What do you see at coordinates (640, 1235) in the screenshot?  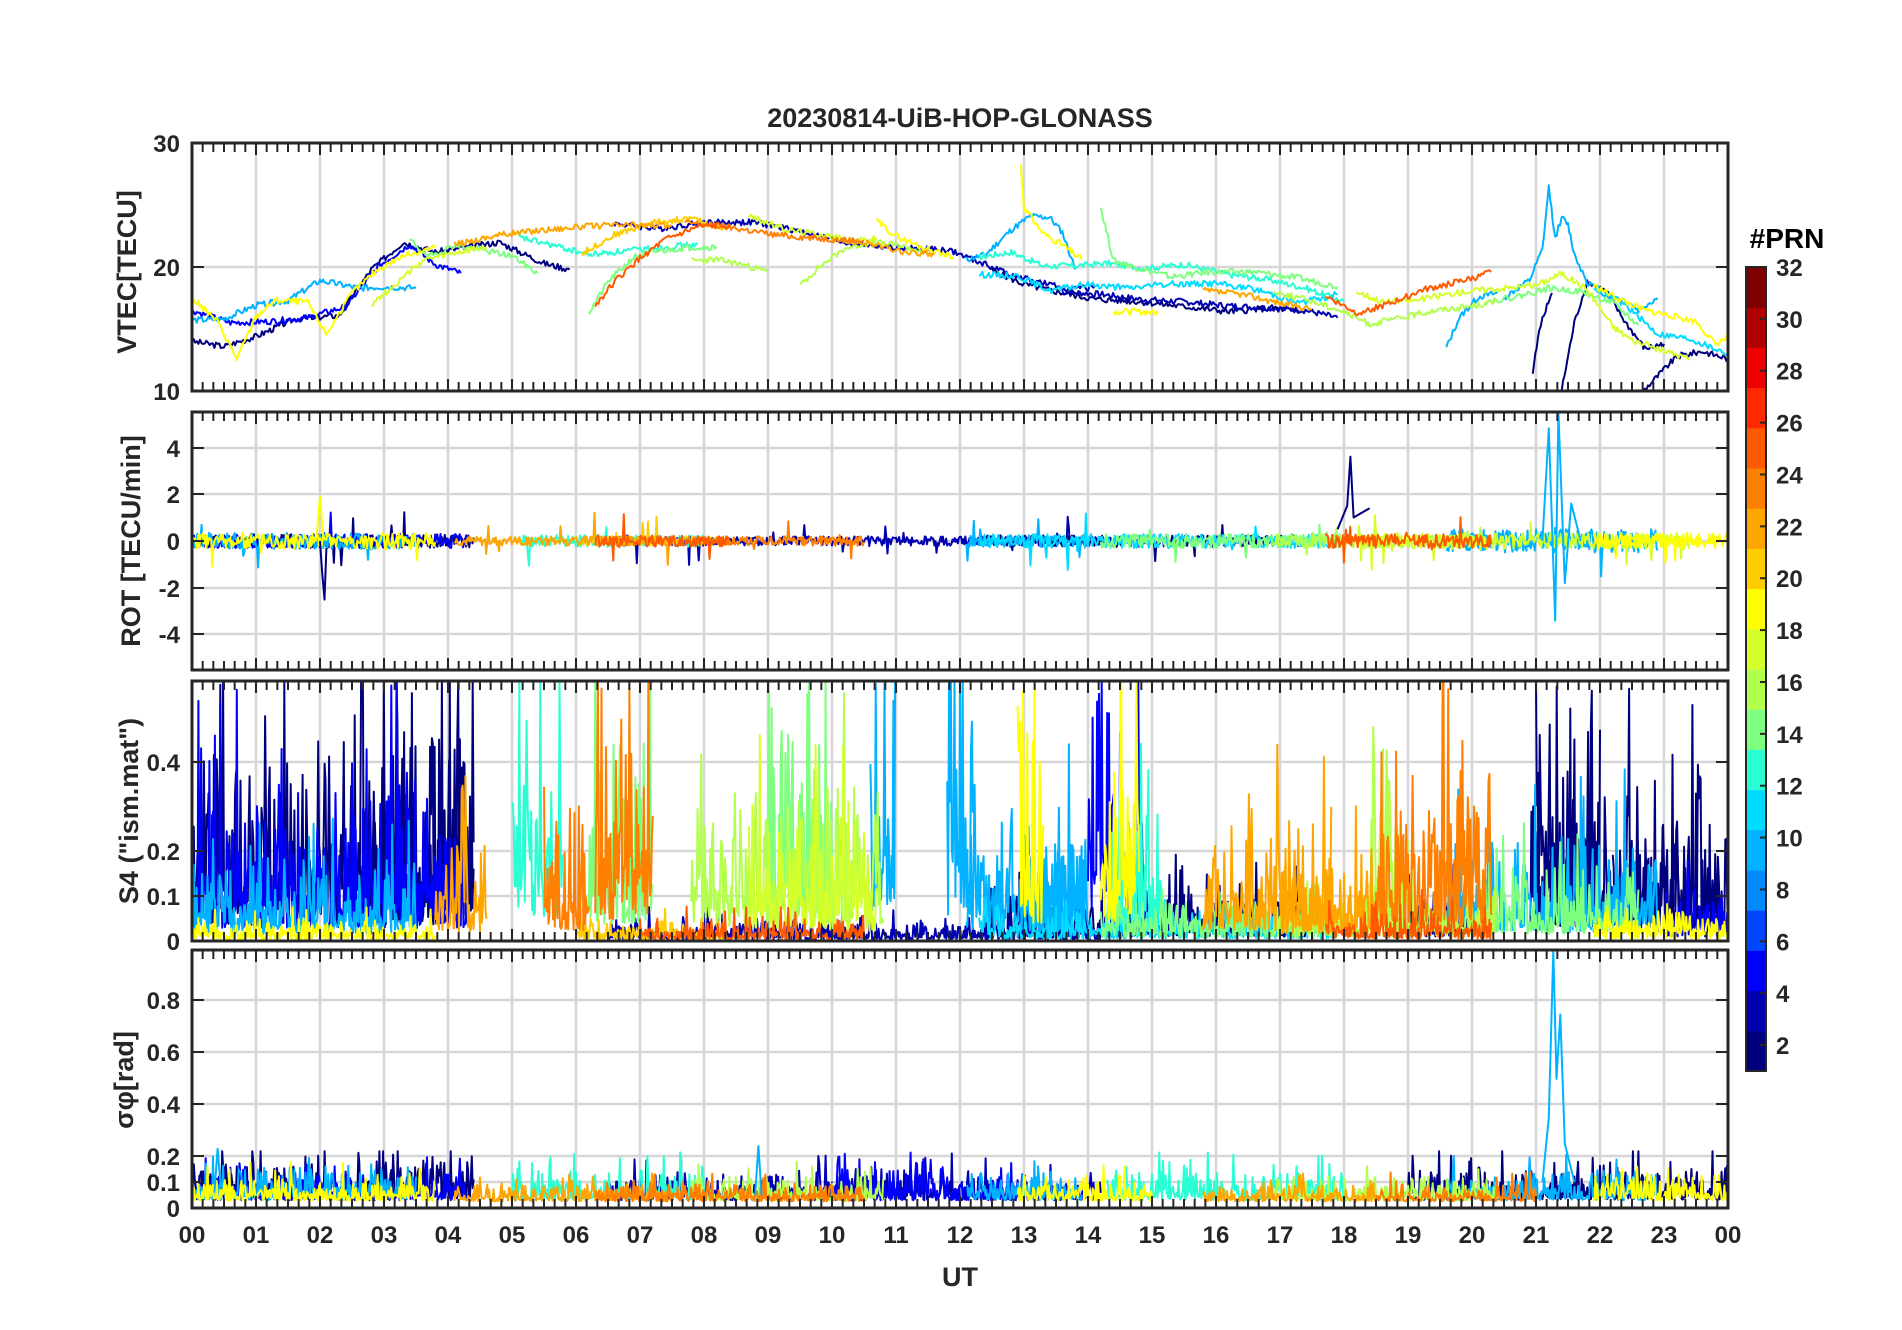 I see `x-tick-label: 07` at bounding box center [640, 1235].